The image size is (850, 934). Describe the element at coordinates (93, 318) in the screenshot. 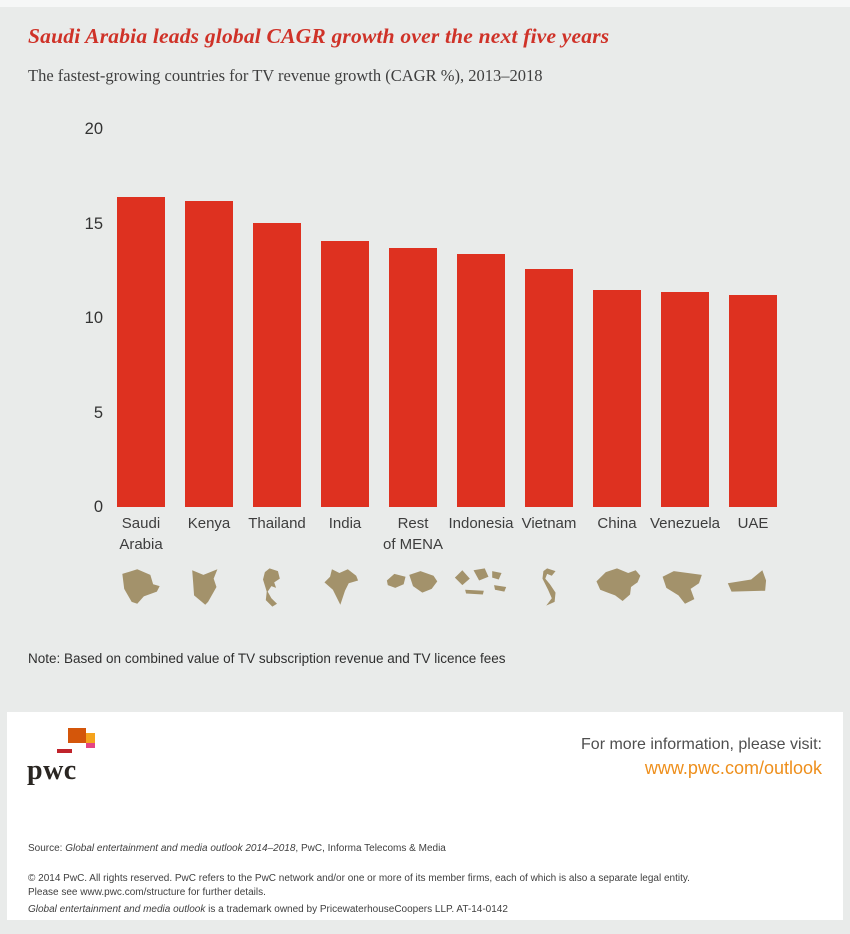

I see `y-axis-tick-10: 10` at that location.